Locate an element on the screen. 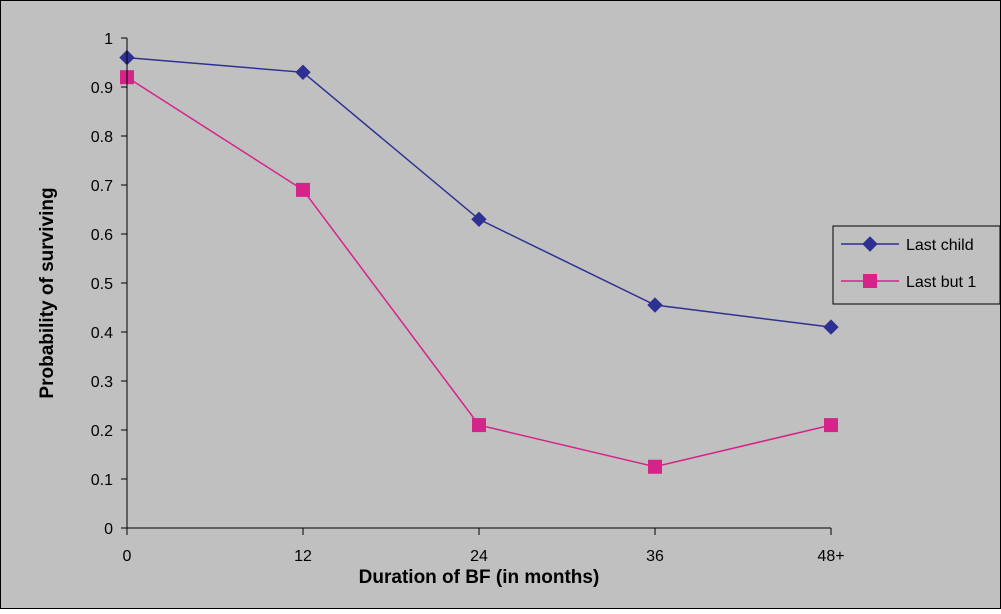 This screenshot has height=614, width=1001. y-tick-label: 0.9 is located at coordinates (102, 88).